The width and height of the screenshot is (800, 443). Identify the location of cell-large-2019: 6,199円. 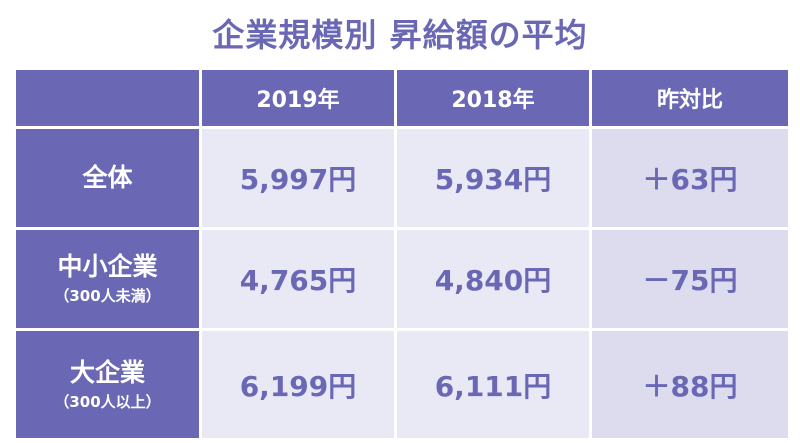
(299, 384).